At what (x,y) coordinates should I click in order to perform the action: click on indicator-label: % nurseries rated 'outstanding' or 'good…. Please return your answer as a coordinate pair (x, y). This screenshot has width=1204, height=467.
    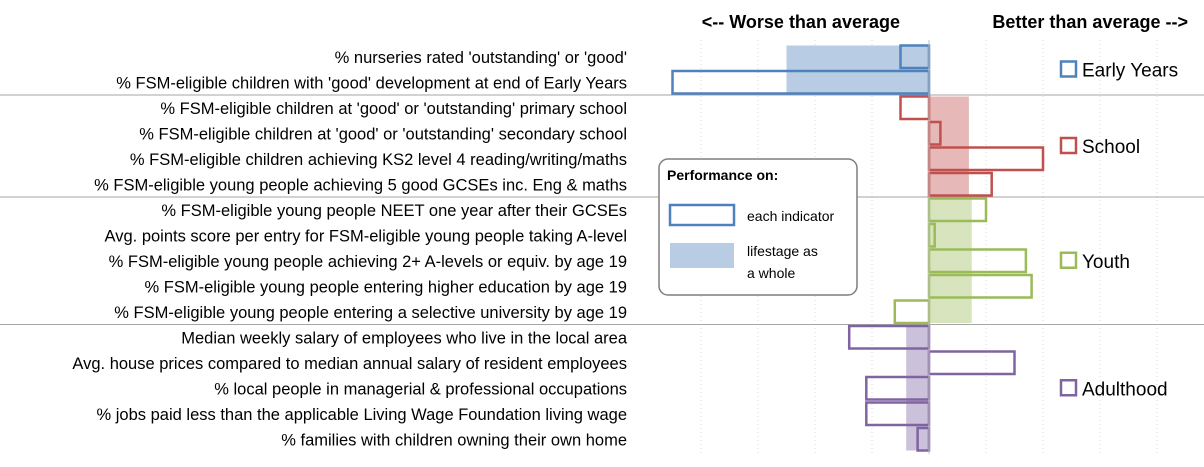
    Looking at the image, I should click on (481, 58).